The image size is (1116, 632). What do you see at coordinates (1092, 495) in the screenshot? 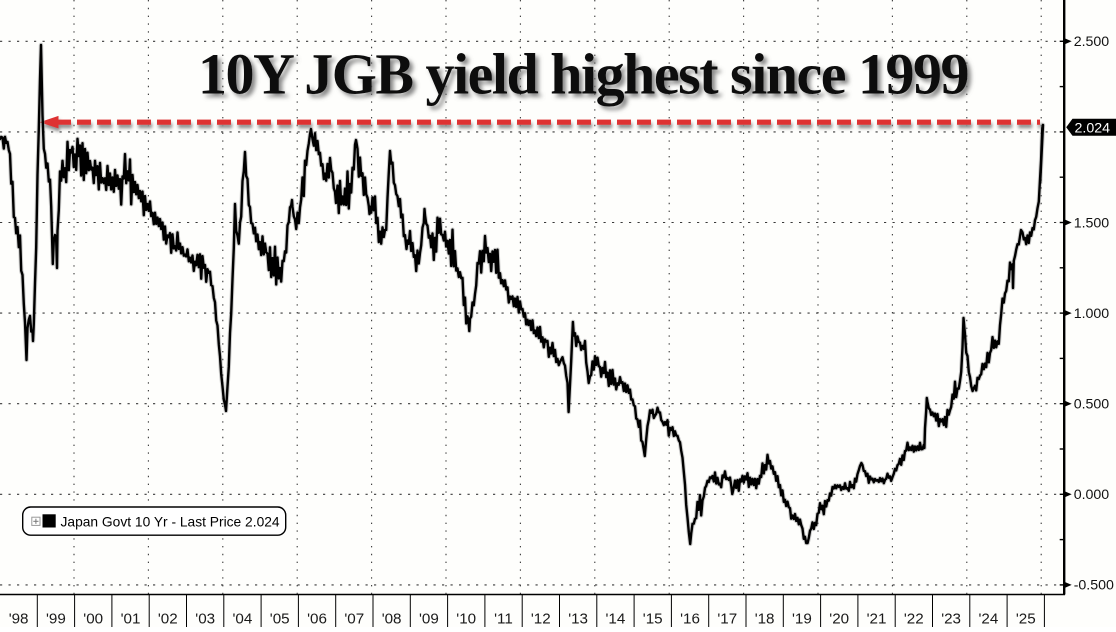
I see `svg-text: 0.000` at bounding box center [1092, 495].